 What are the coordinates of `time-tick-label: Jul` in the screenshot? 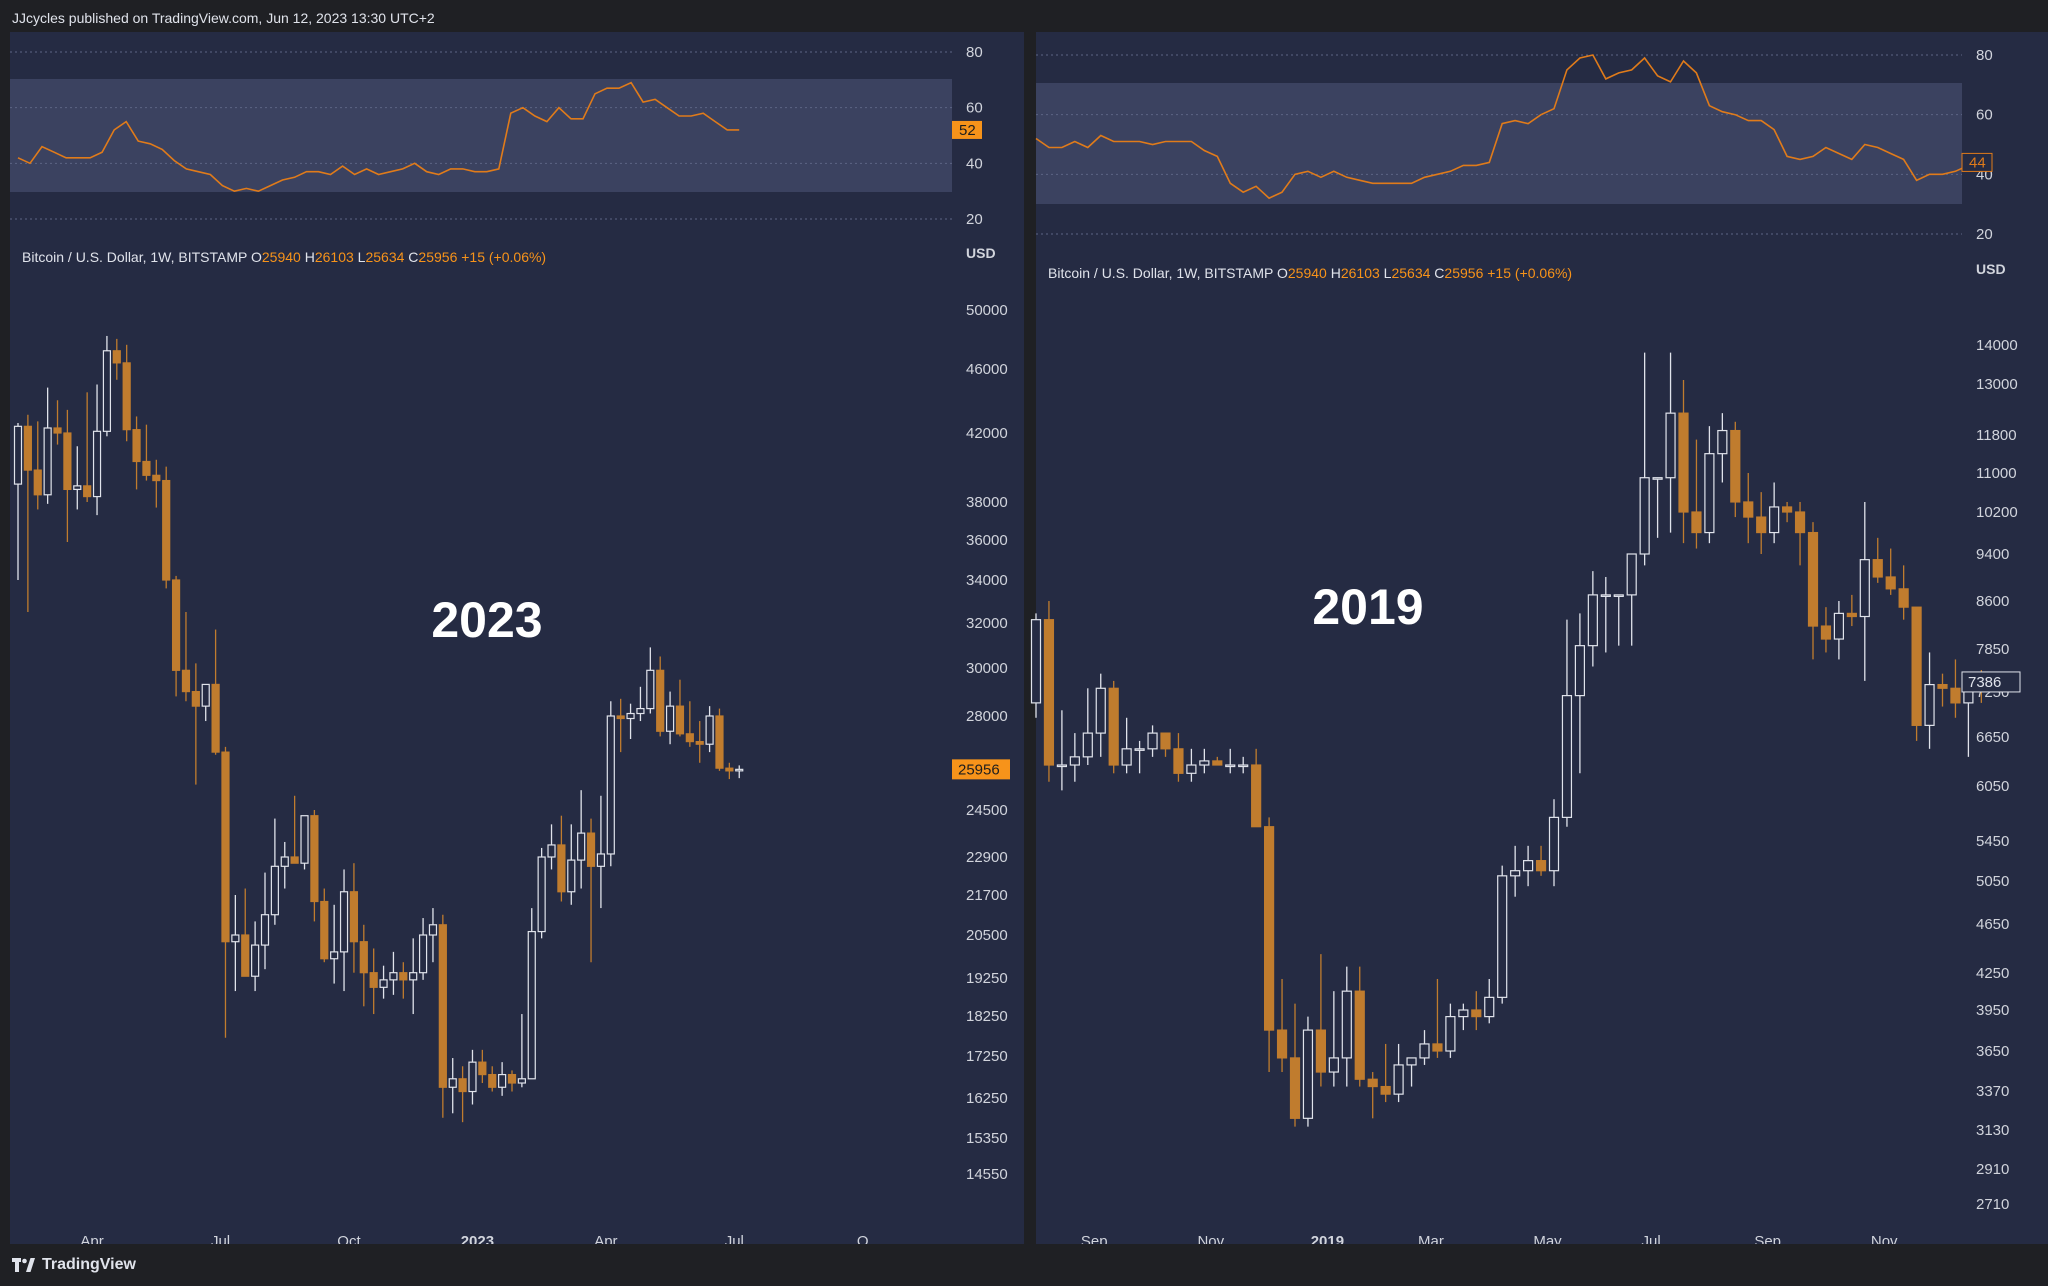 It's located at (734, 1238).